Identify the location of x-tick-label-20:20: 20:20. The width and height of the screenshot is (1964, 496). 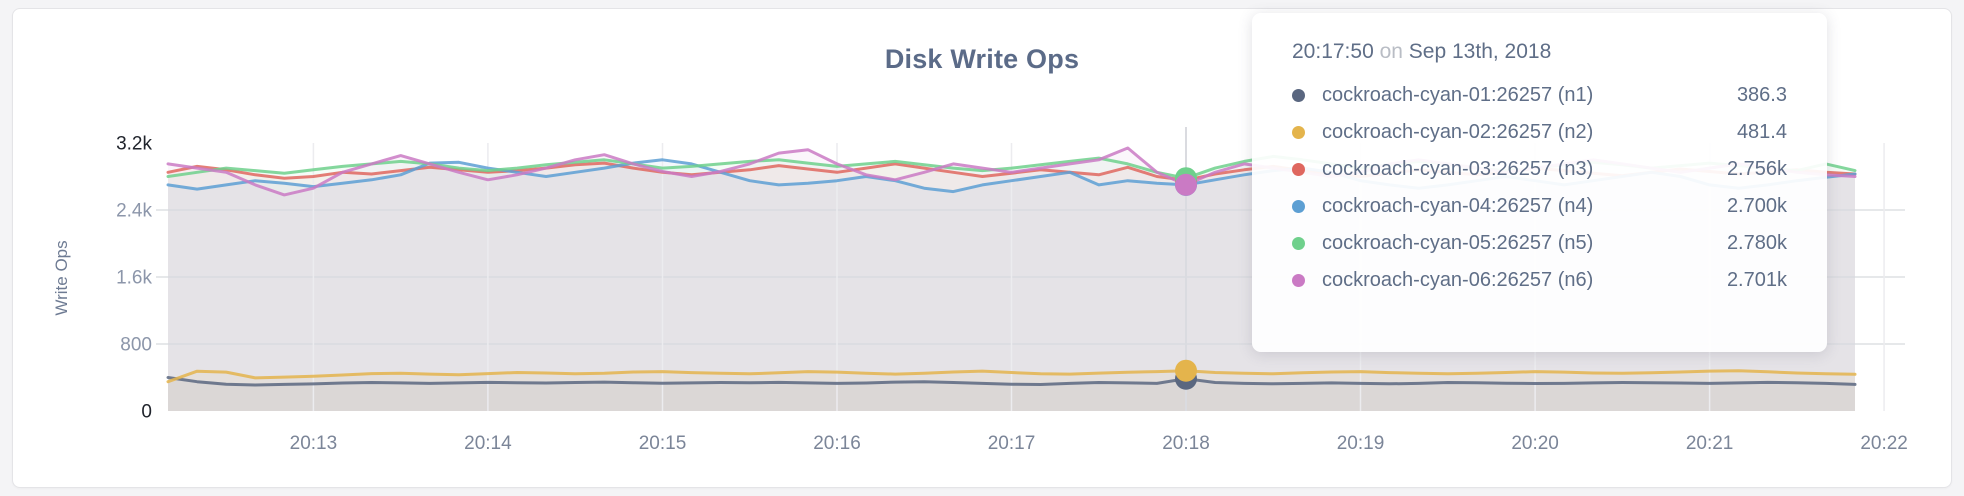
(1535, 443).